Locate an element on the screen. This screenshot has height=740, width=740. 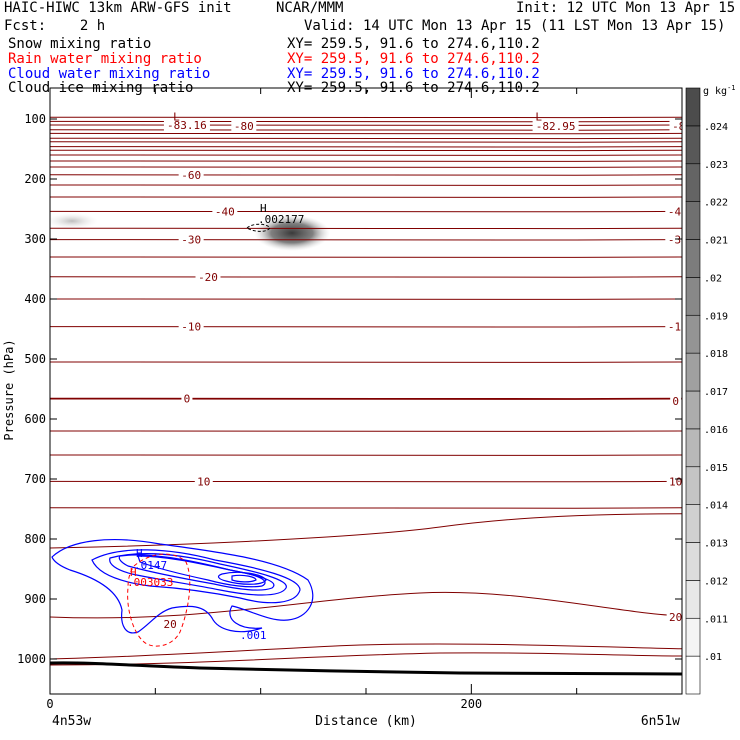
cloud-water-contour-outer is located at coordinates (182, 586).